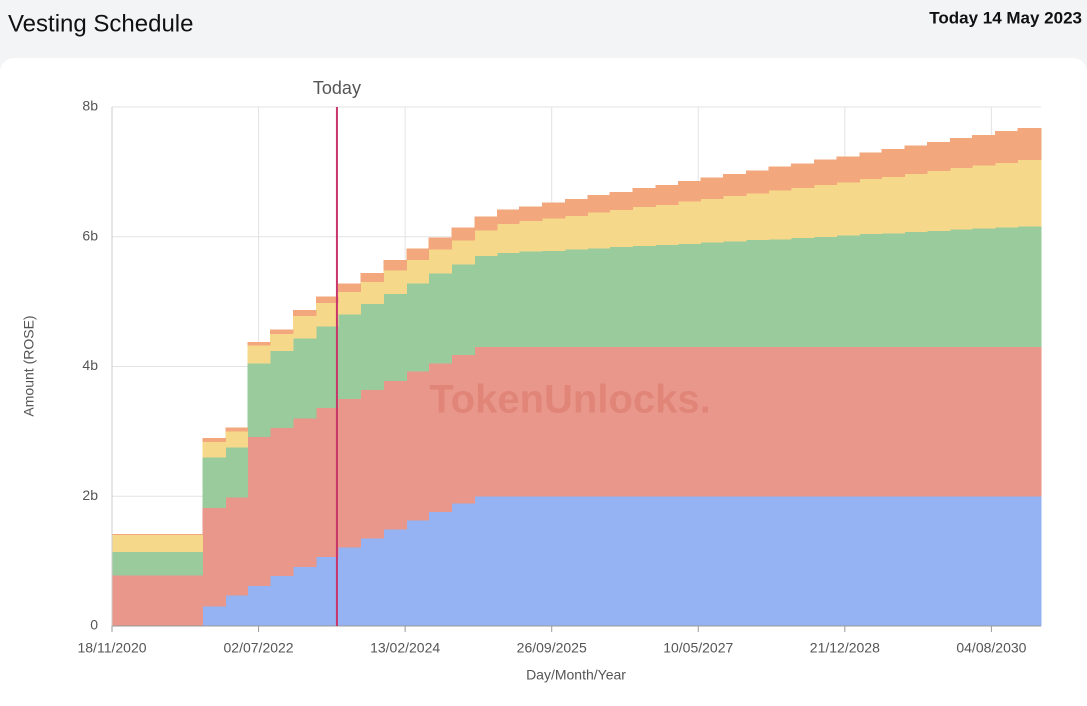 This screenshot has height=706, width=1087. Describe the element at coordinates (845, 648) in the screenshot. I see `x-tick-label: 21/12/2028` at that location.